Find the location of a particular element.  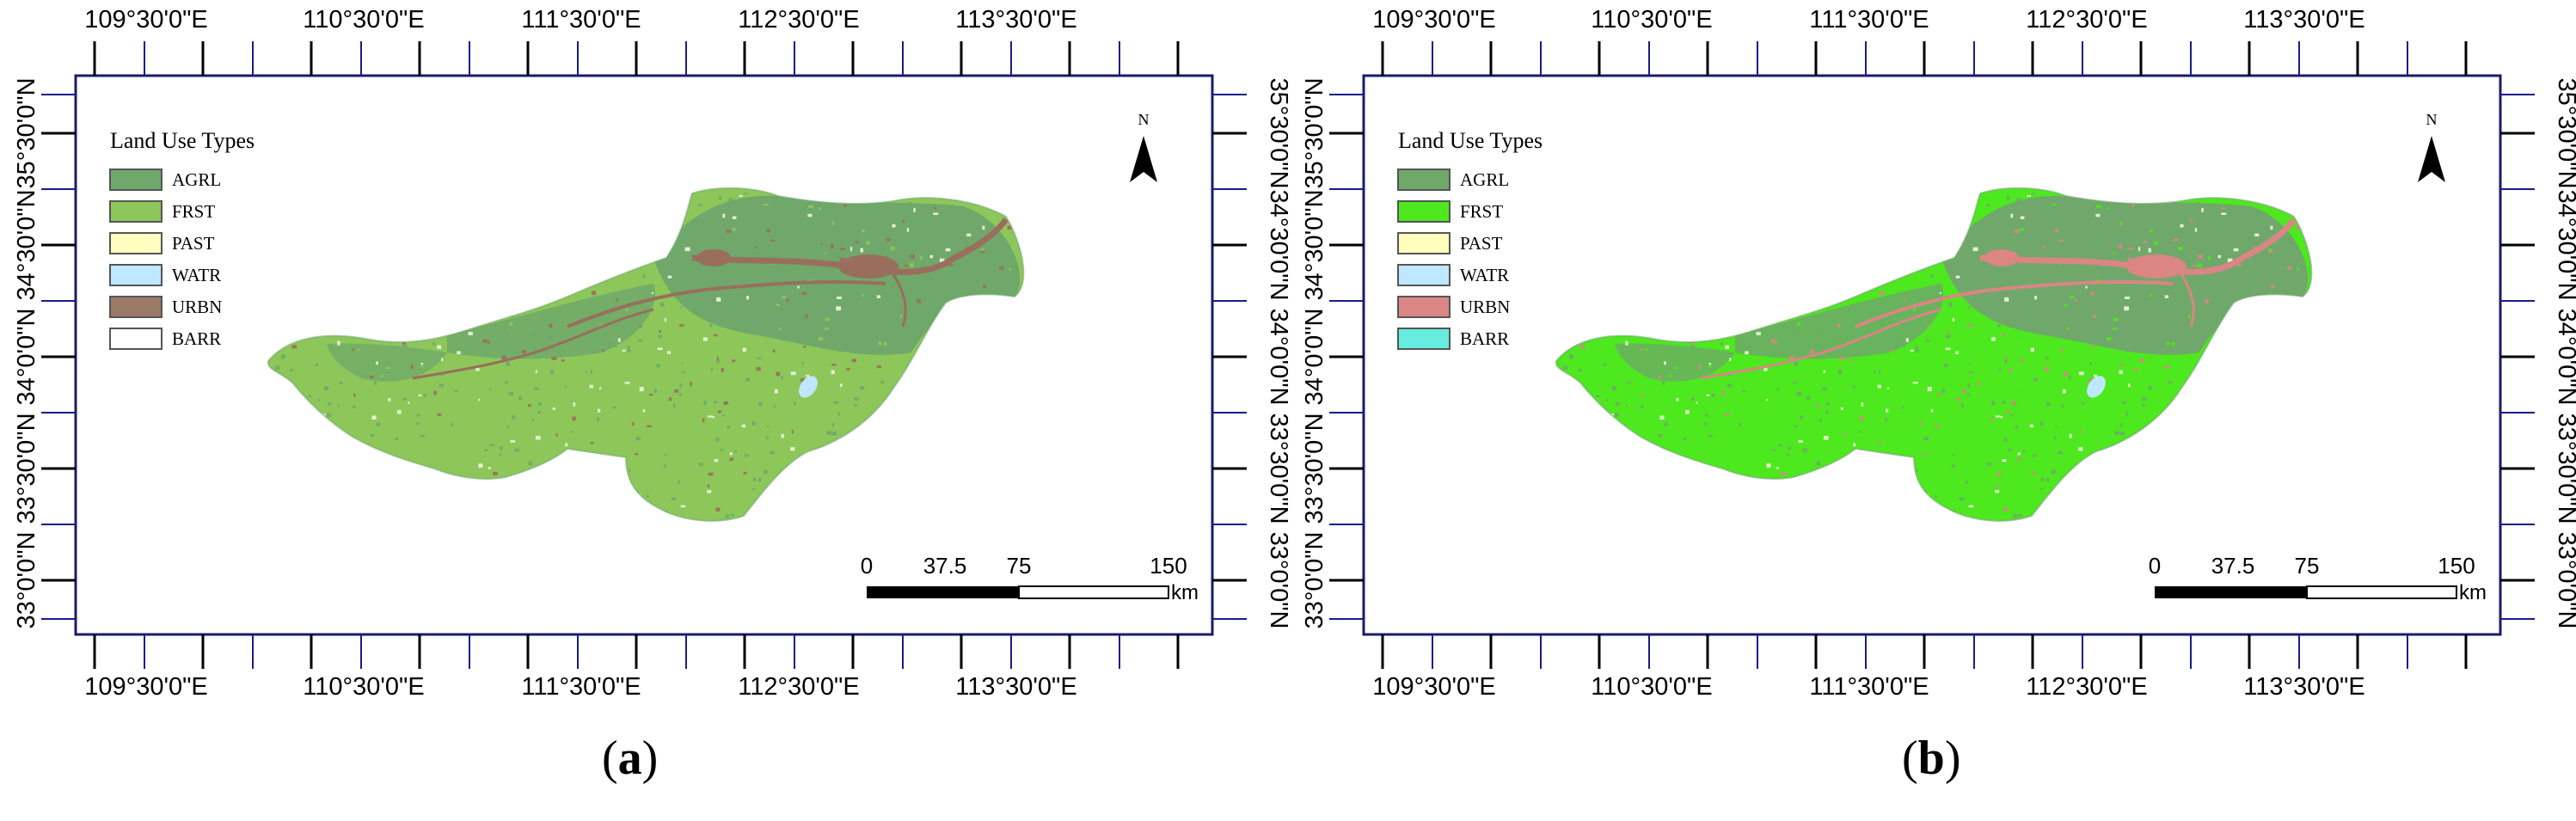

caption-a: (a) is located at coordinates (630, 758).